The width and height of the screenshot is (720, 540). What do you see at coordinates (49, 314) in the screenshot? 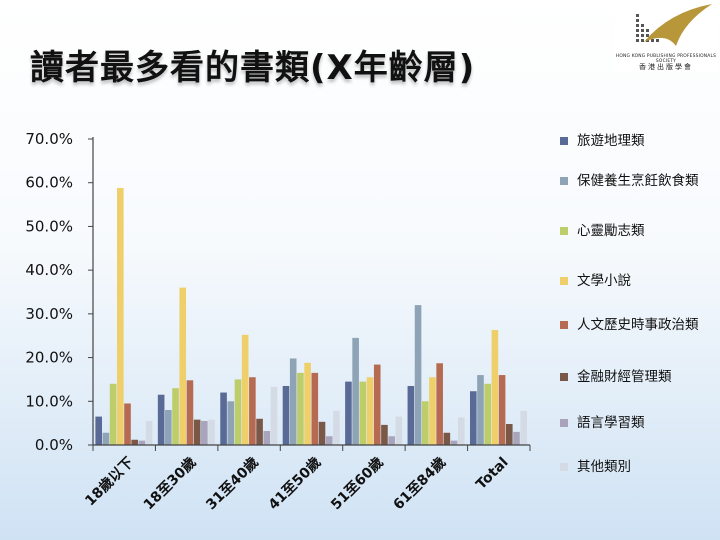
I see `y-tick-label: 30.0%` at bounding box center [49, 314].